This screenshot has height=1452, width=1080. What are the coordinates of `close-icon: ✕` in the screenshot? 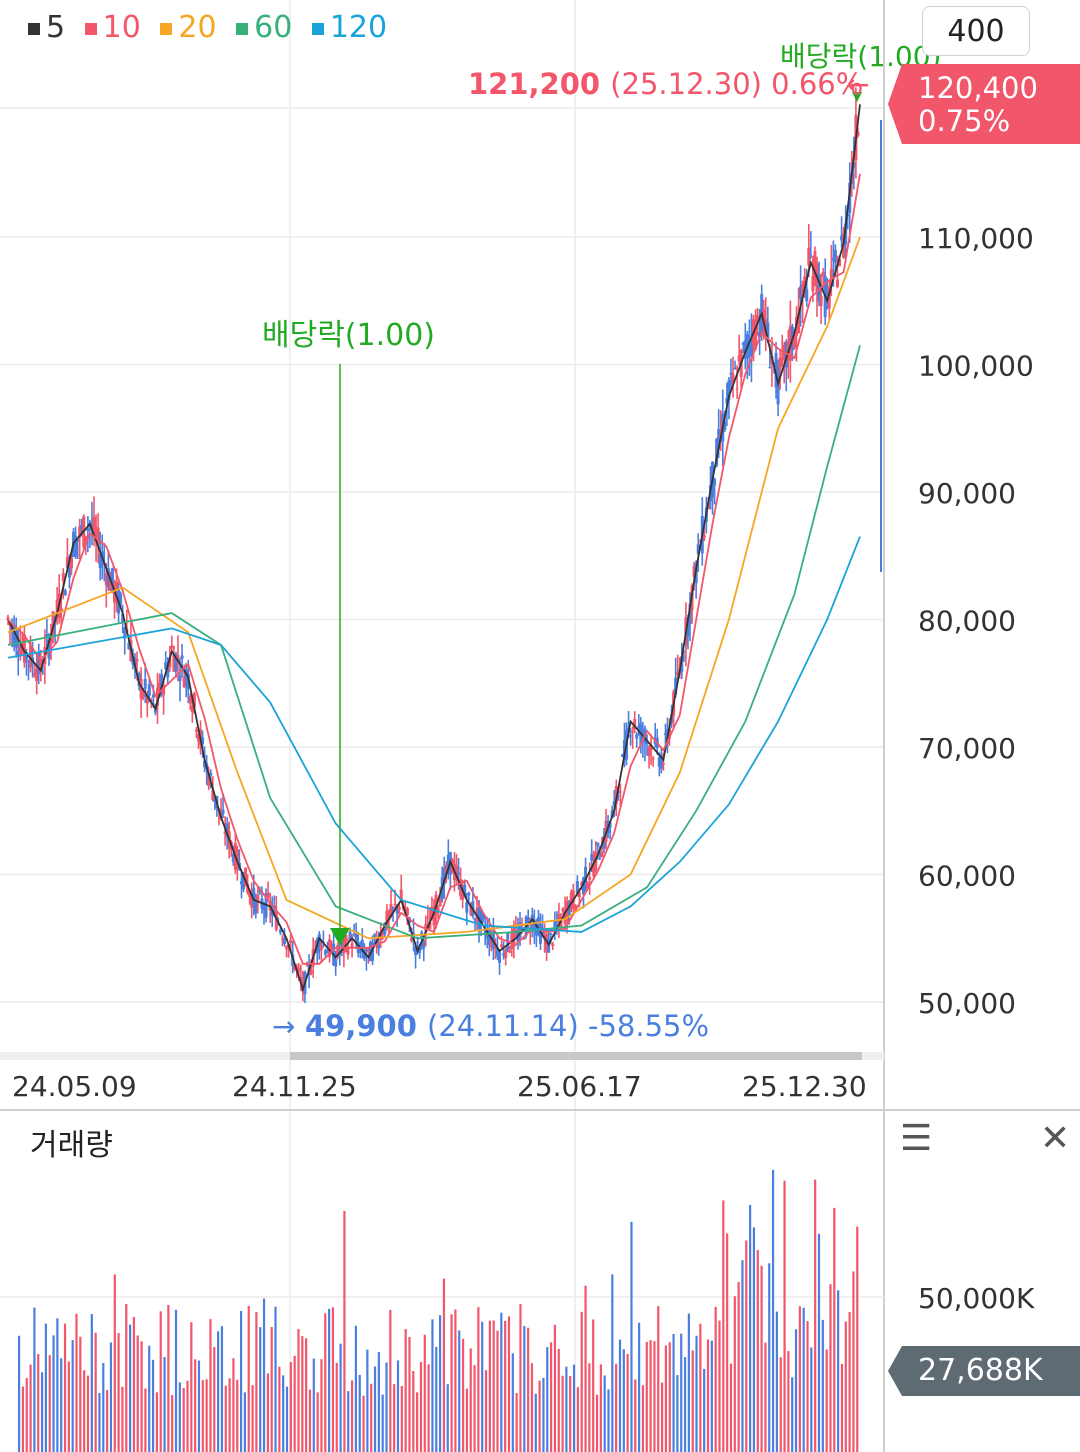 It's located at (1055, 1138).